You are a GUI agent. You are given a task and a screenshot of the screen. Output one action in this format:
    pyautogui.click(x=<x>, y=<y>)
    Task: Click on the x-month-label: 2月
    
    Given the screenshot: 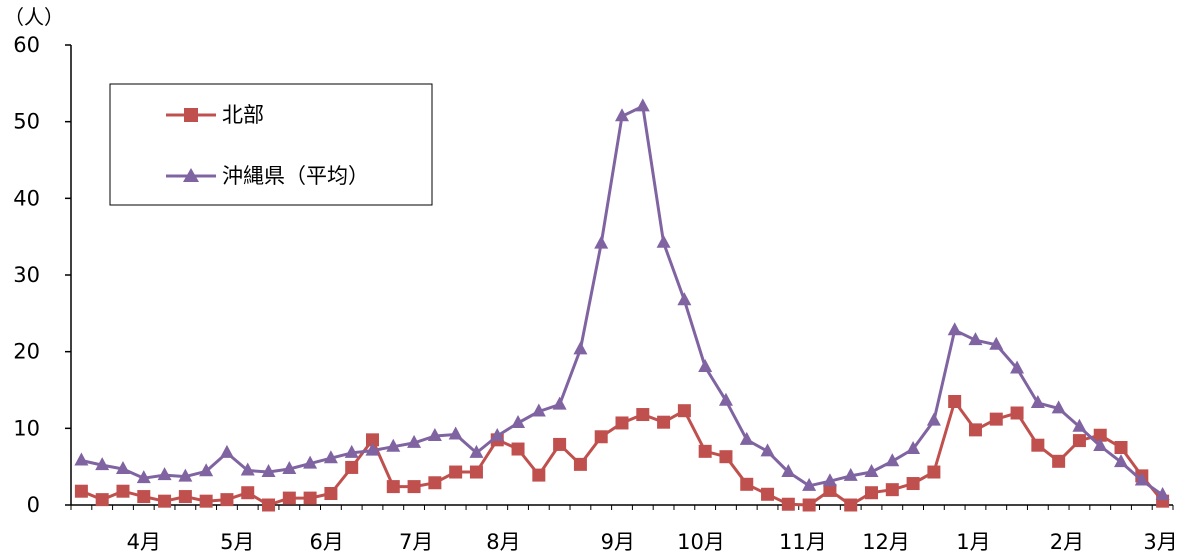 What is the action you would take?
    pyautogui.click(x=1067, y=542)
    